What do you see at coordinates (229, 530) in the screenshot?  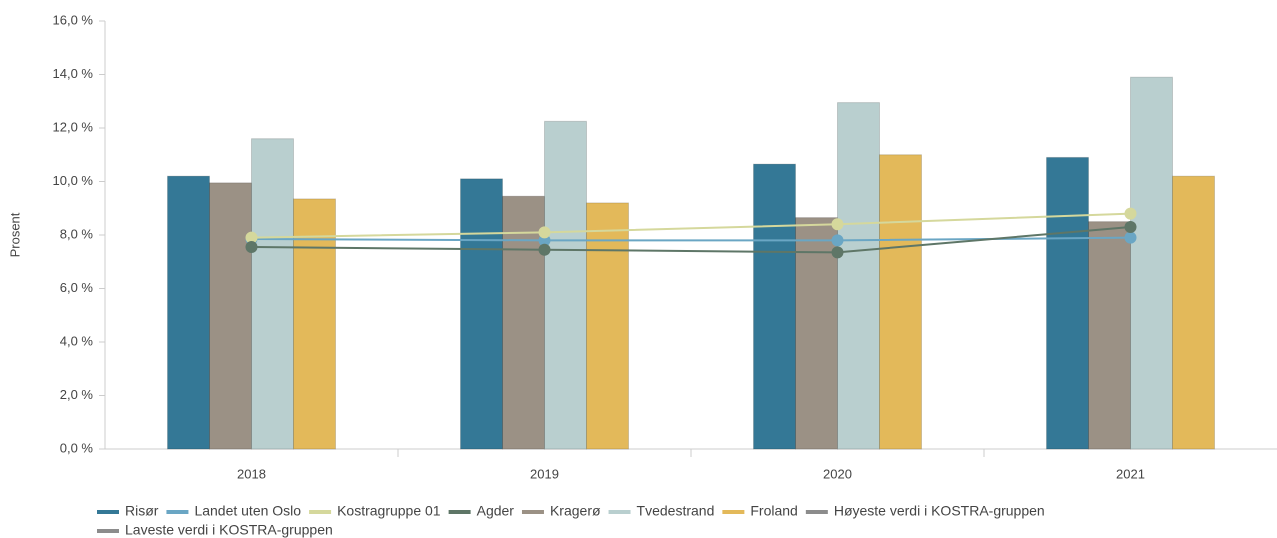 I see `legend-label: Laveste verdi i KOSTRA-gruppen` at bounding box center [229, 530].